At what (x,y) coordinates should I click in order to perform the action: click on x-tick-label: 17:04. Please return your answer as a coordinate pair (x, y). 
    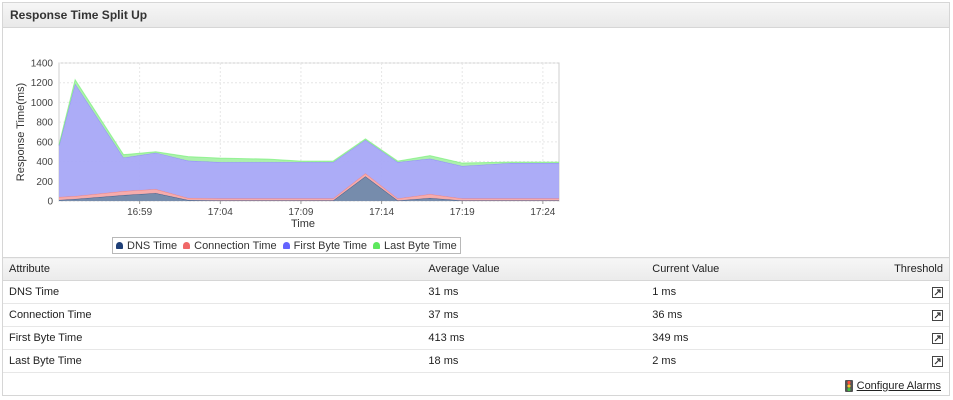
    Looking at the image, I should click on (220, 212).